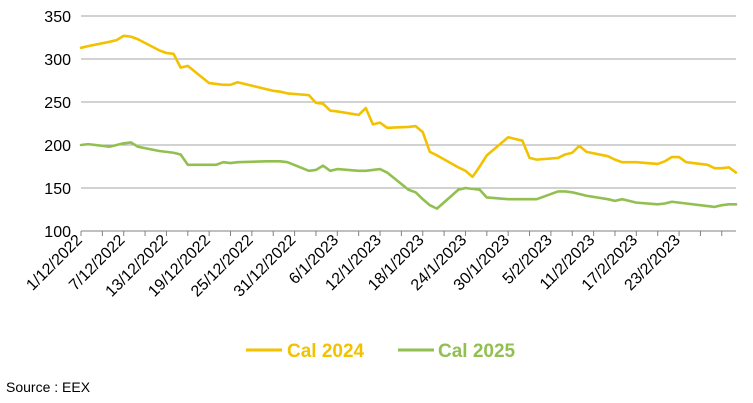 The image size is (753, 403). Describe the element at coordinates (57, 146) in the screenshot. I see `y-tick-label: 200` at that location.